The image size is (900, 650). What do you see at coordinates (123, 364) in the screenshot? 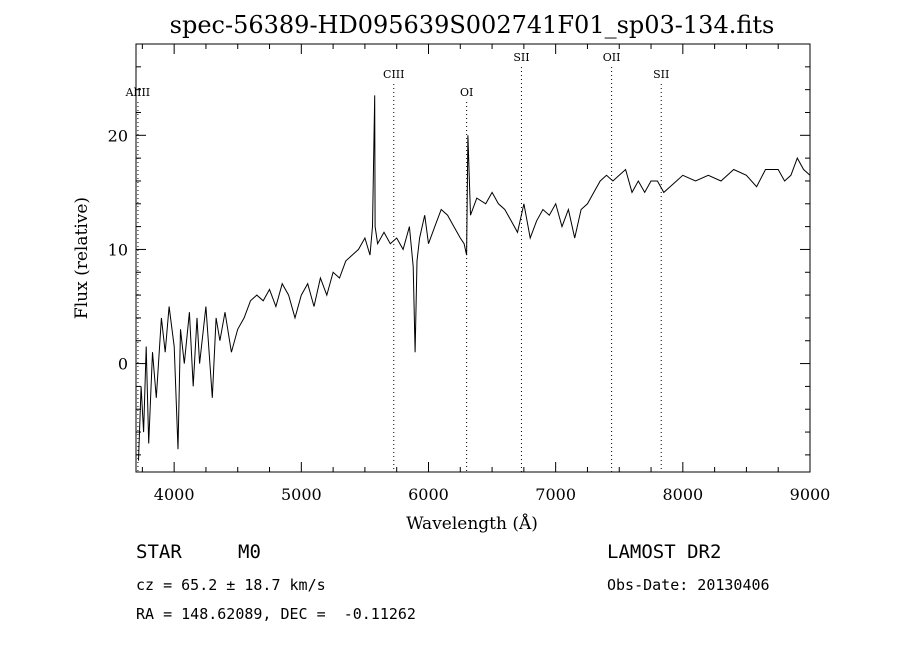
I see `y-tick-label: 0` at bounding box center [123, 364].